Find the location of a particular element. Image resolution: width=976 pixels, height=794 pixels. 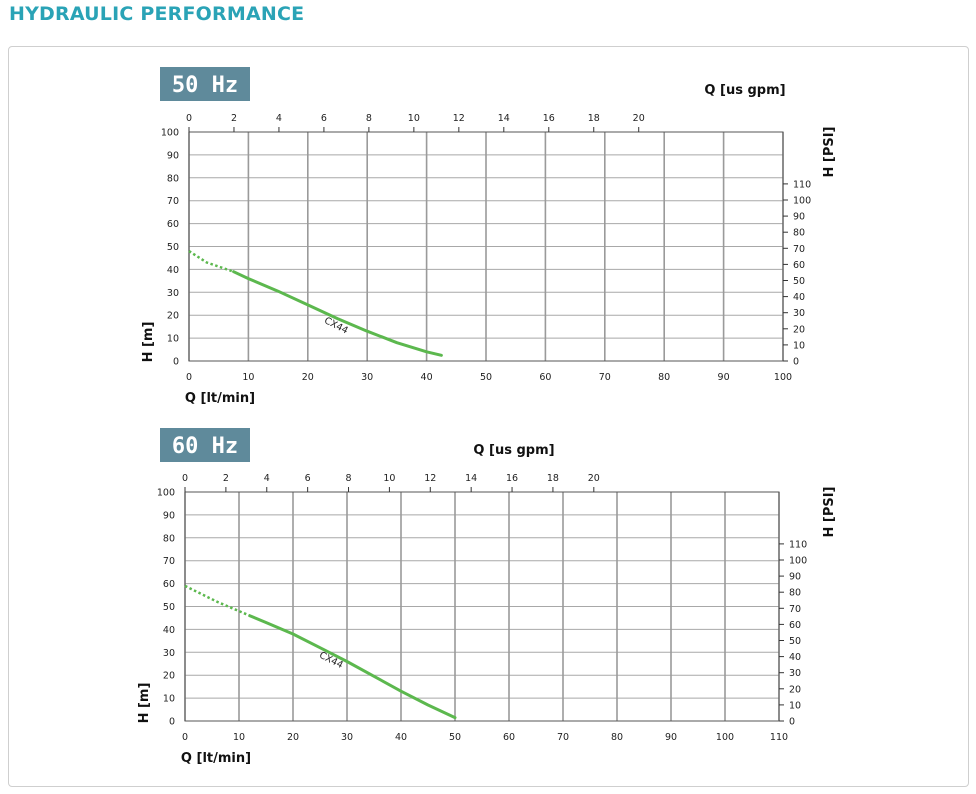

frequency-badge-label: 50 Hz is located at coordinates (205, 85).